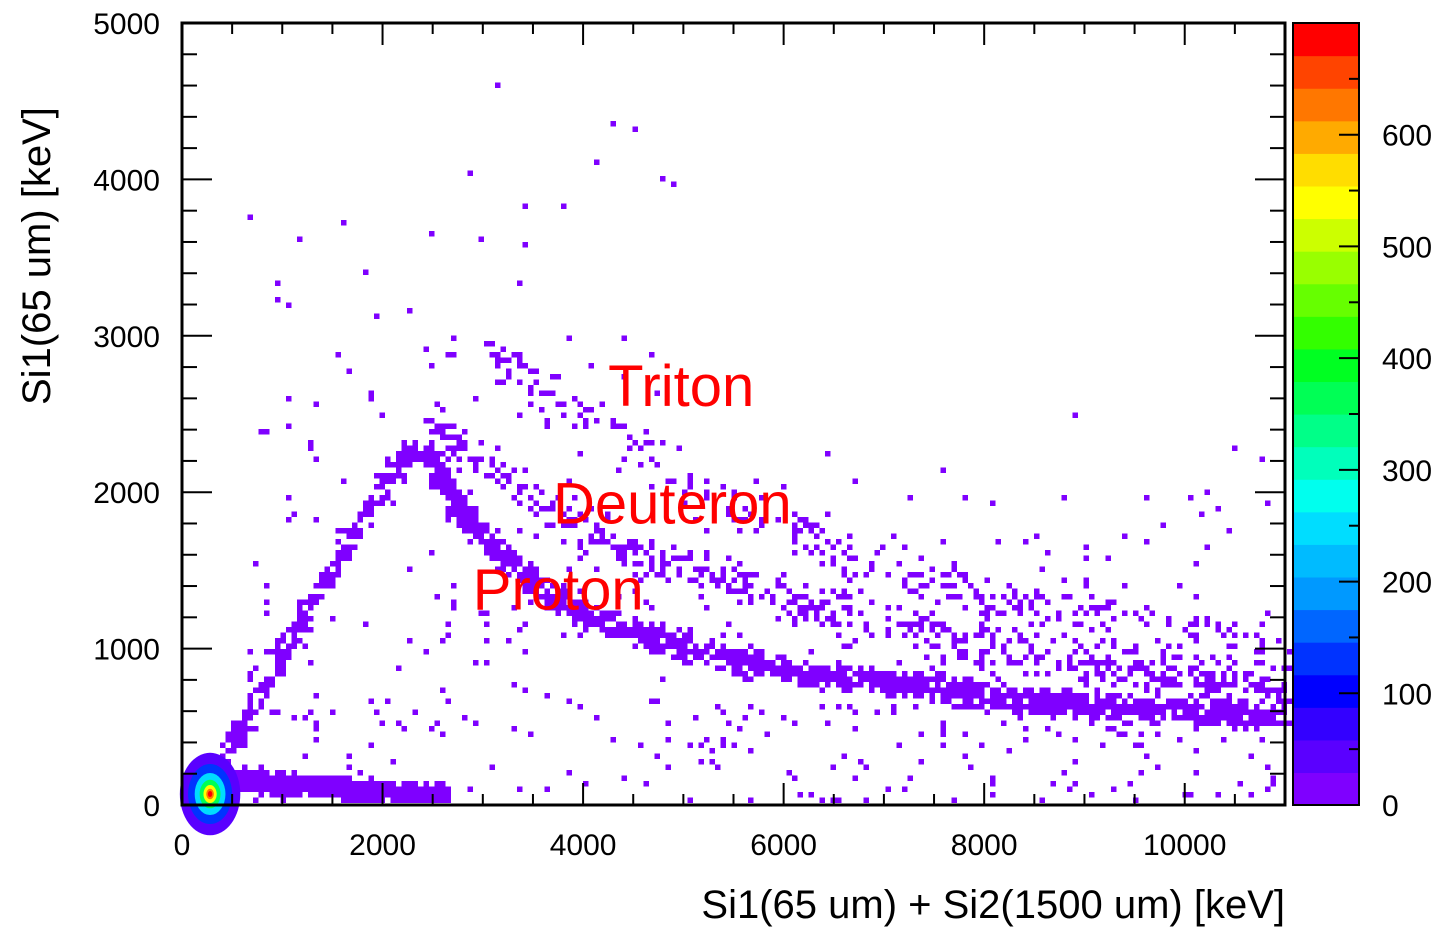 This screenshot has width=1454, height=927. Describe the element at coordinates (672, 503) in the screenshot. I see `annotation-deuteron: Deuteron` at that location.